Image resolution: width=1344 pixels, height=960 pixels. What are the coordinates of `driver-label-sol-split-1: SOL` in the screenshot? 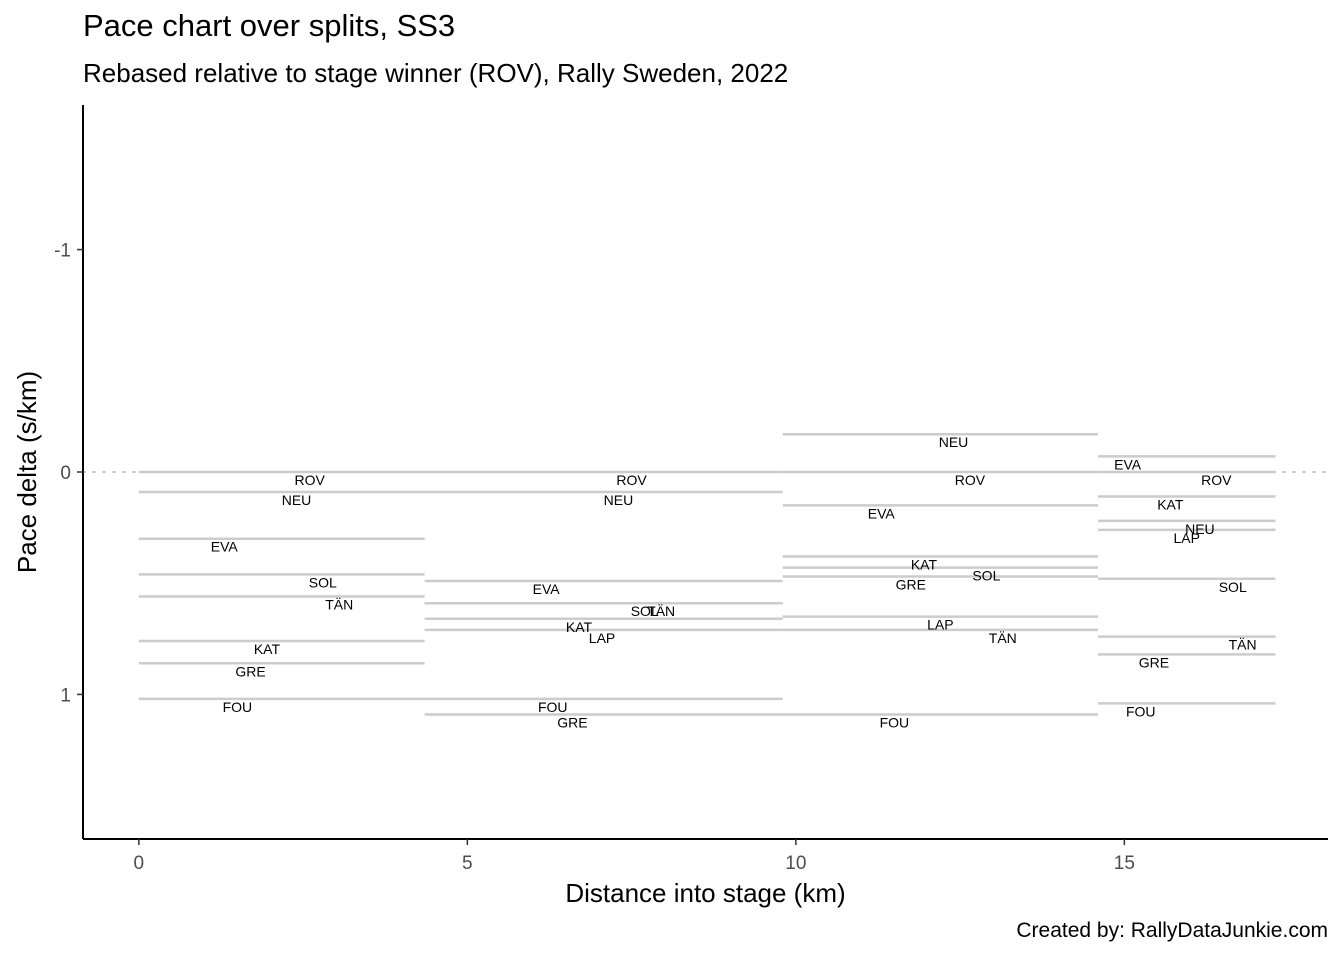 It's located at (323, 582).